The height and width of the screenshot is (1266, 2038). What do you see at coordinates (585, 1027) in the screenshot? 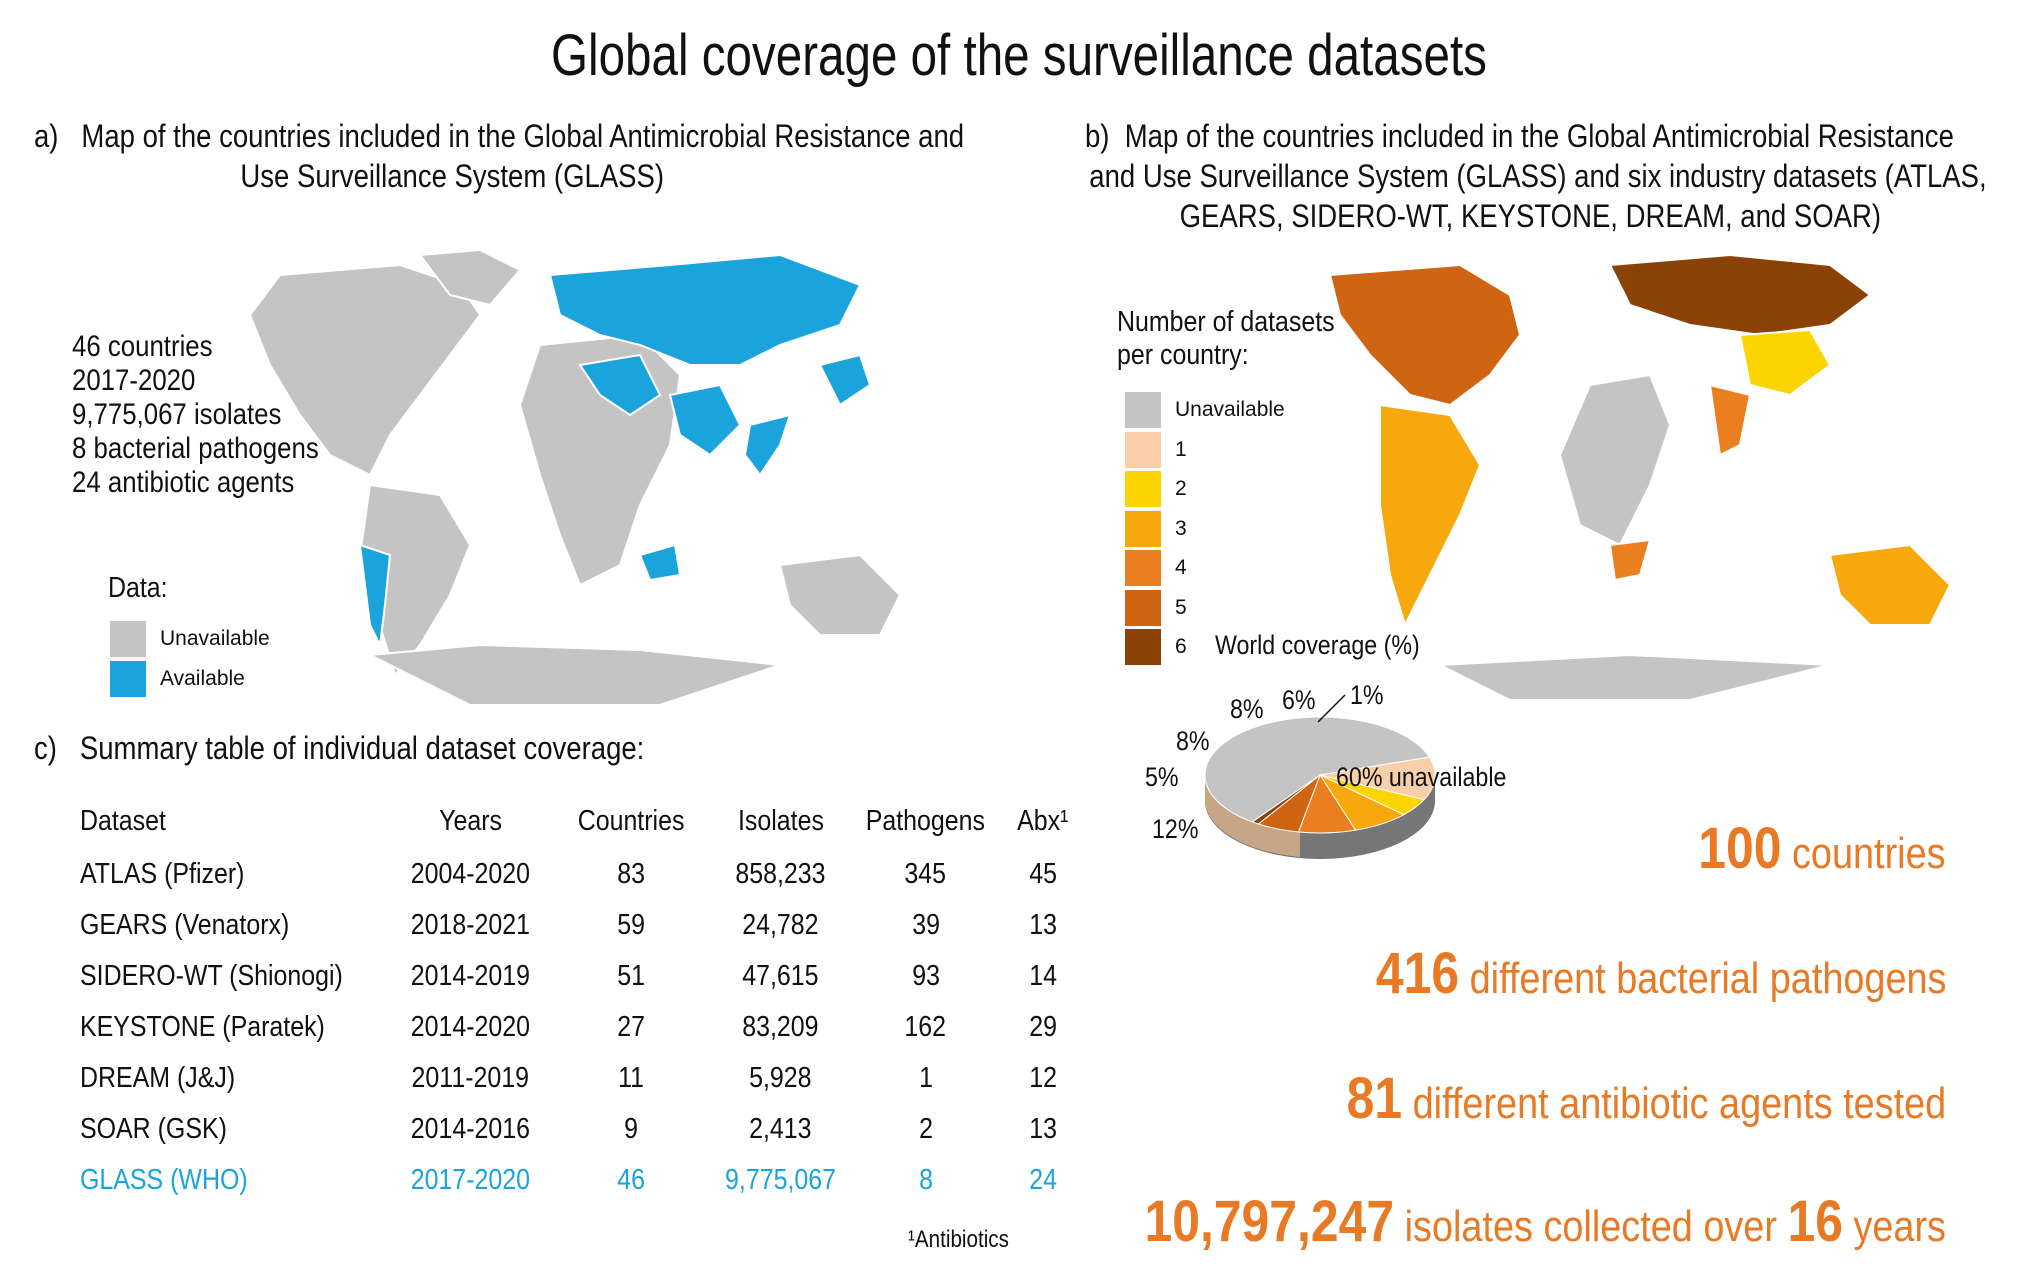
I see `table-row: KEYSTONE (Paratek) 2014-2020 27 83,209 162 29` at bounding box center [585, 1027].